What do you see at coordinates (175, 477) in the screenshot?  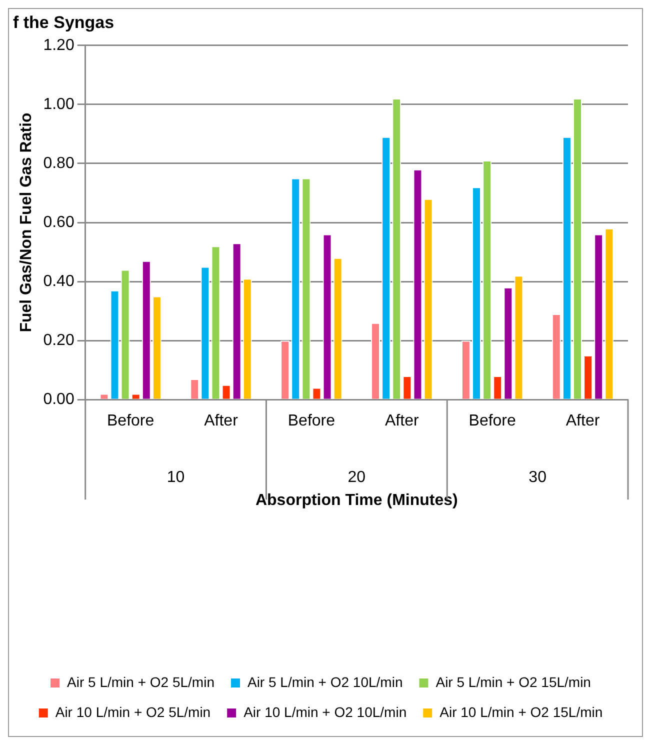 I see `text: 10` at bounding box center [175, 477].